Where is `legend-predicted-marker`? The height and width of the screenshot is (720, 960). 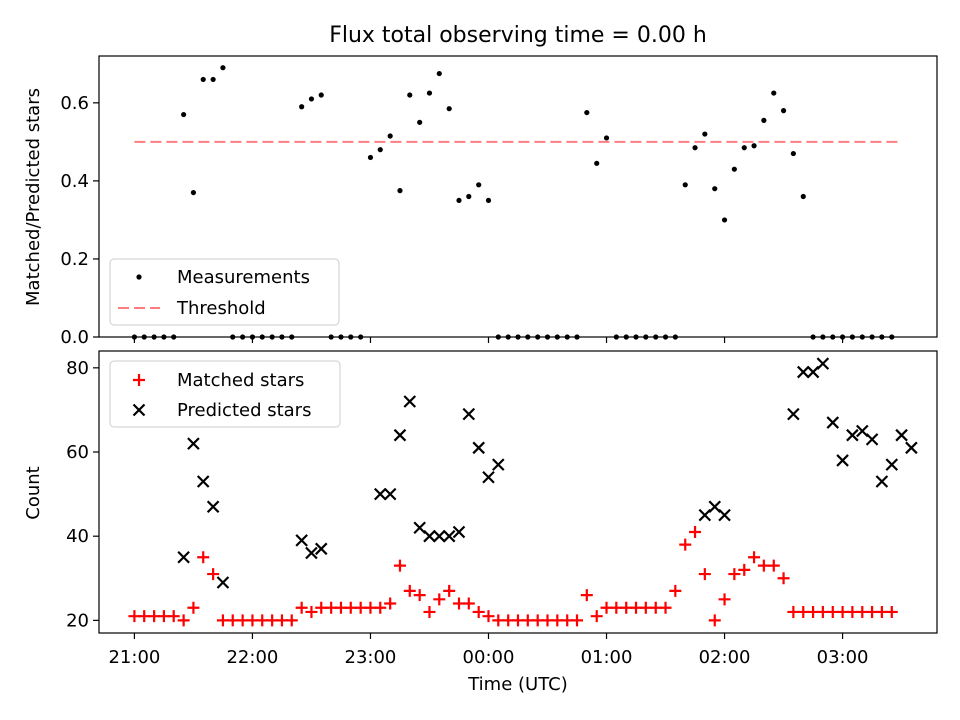 legend-predicted-marker is located at coordinates (139, 410).